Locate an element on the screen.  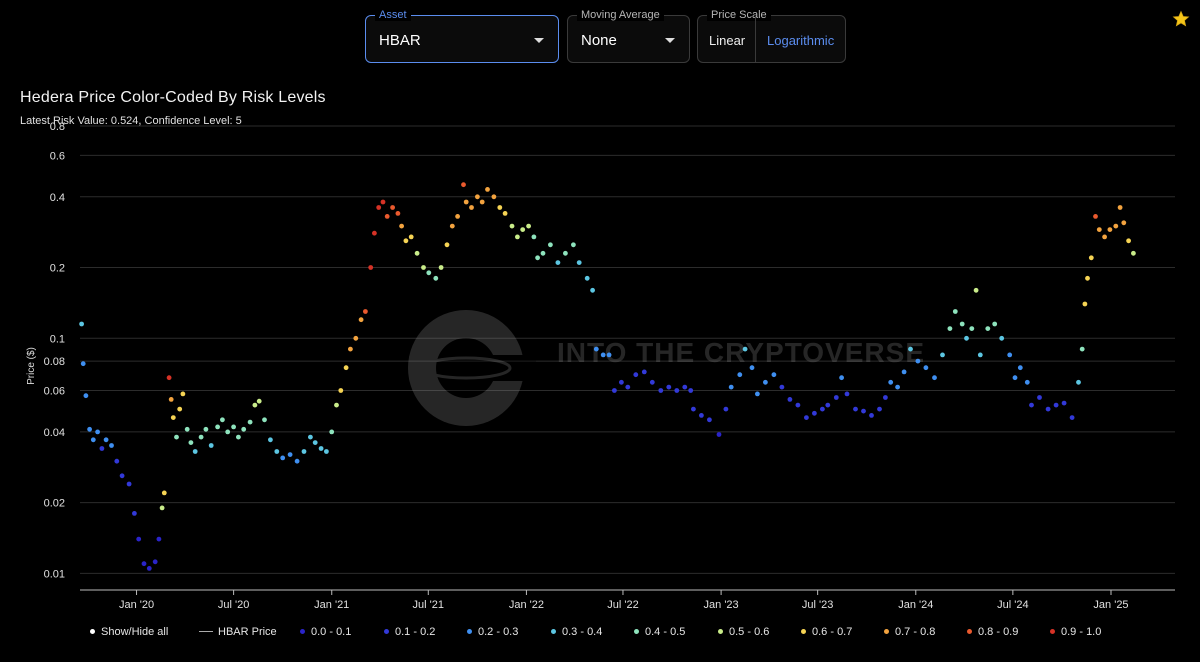
legend-label: 0.6 - 0.7 is located at coordinates (832, 632).